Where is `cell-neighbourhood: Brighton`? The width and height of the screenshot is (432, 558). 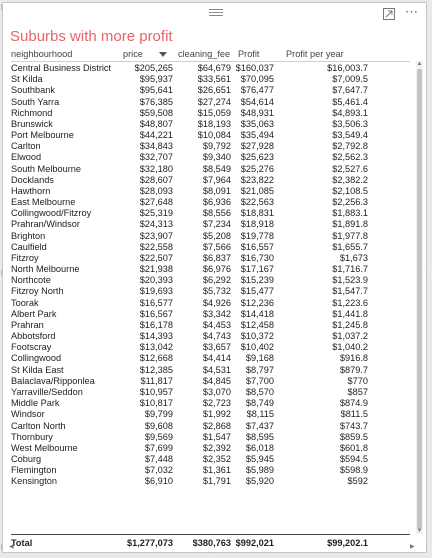
cell-neighbourhood: Brighton is located at coordinates (28, 235).